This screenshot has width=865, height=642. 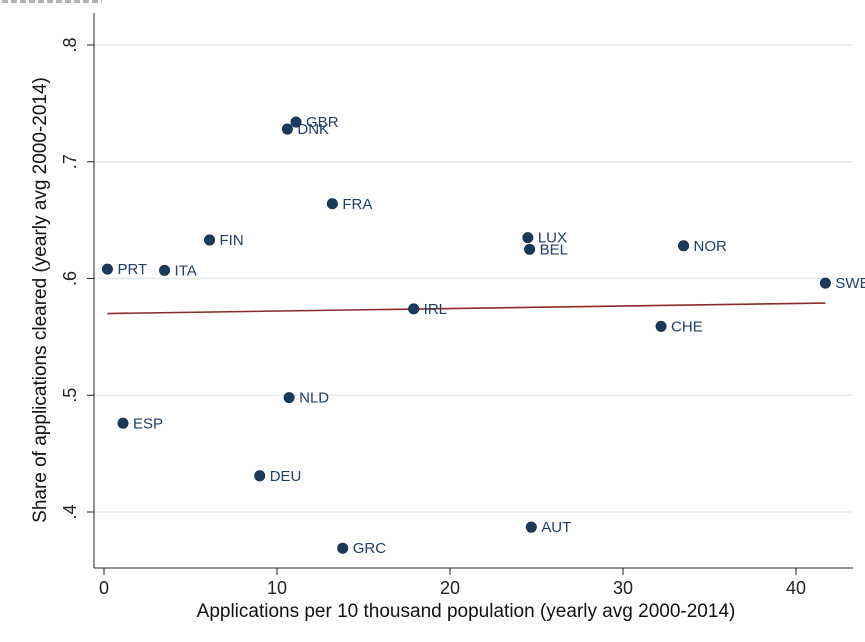 What do you see at coordinates (850, 283) in the screenshot?
I see `point-label: SWE` at bounding box center [850, 283].